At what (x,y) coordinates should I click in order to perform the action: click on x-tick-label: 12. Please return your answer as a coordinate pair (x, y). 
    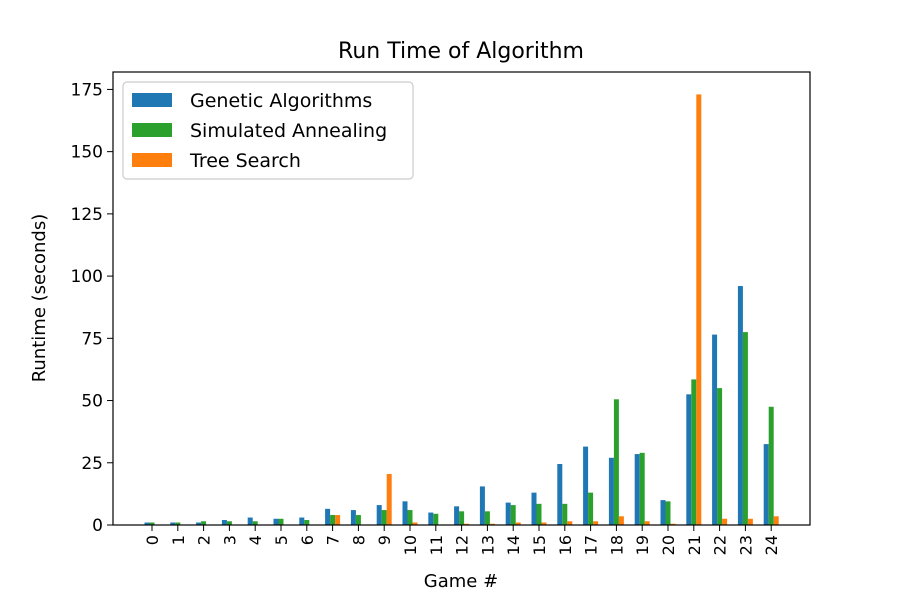
    Looking at the image, I should click on (462, 545).